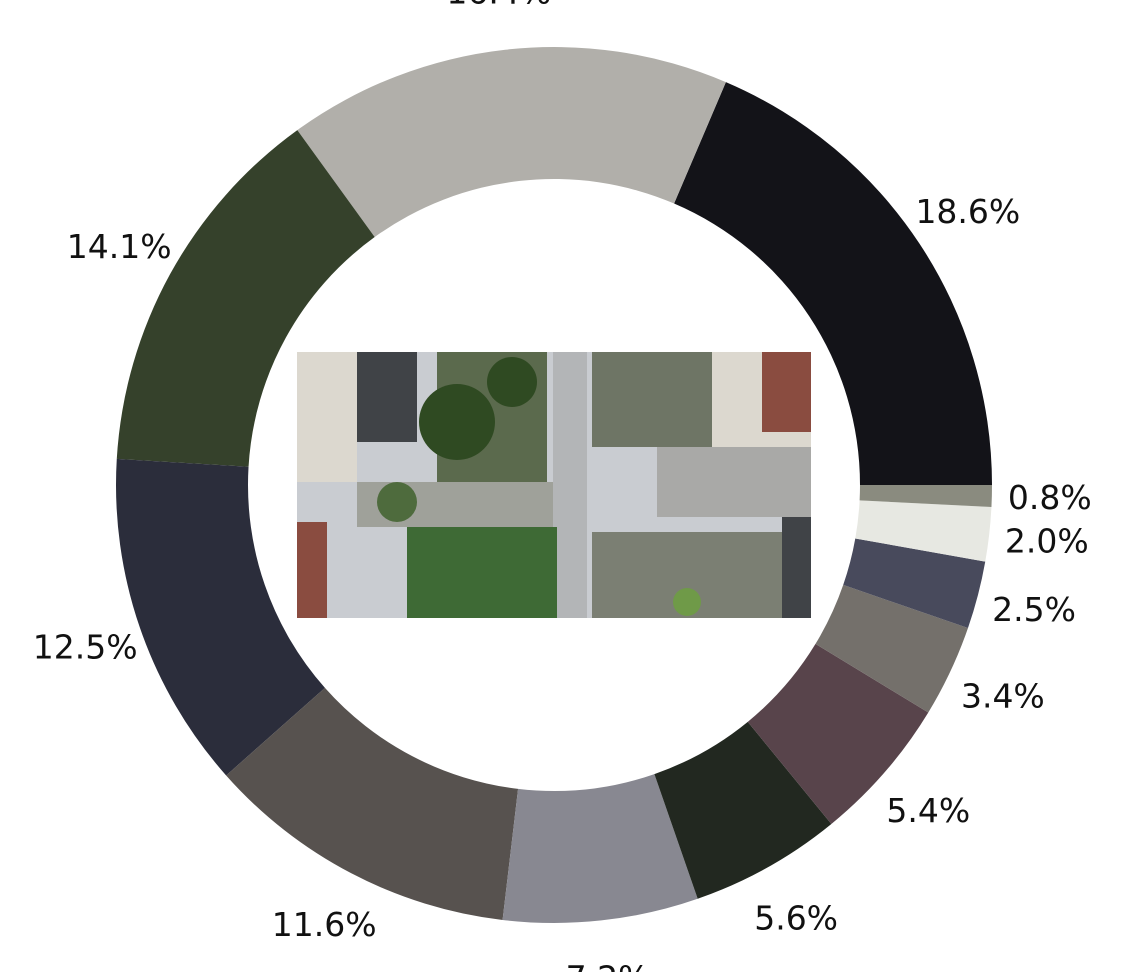 The image size is (1128, 972). I want to click on photo-roof-left, so click(312, 570).